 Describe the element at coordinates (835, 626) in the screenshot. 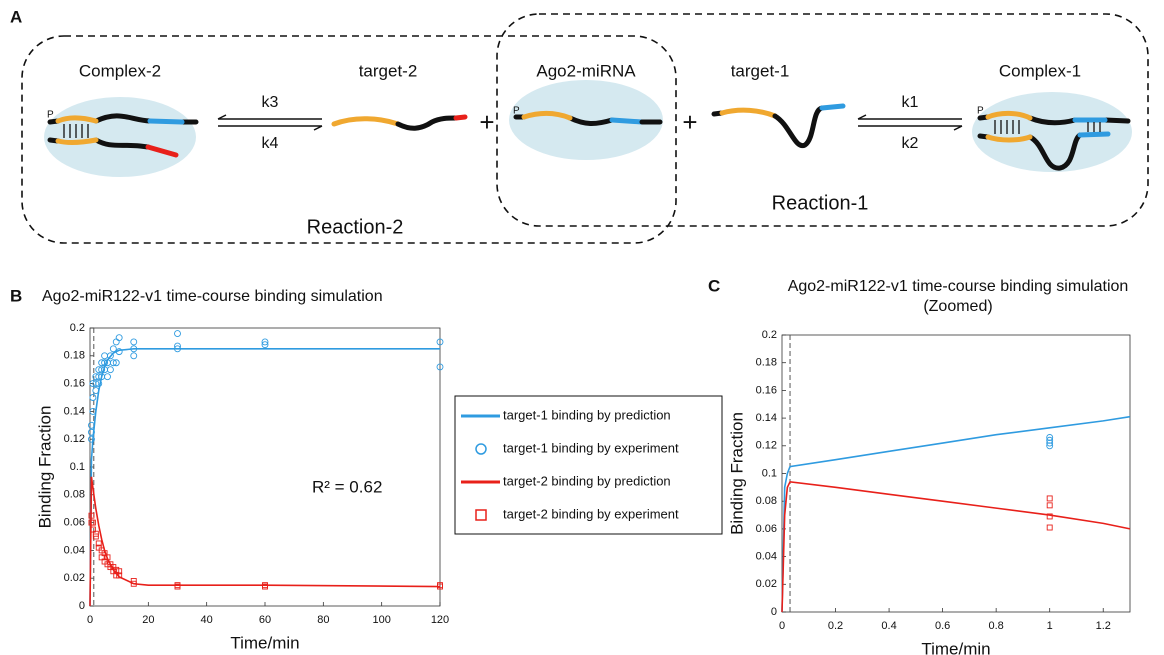

I see `x-tick-label: 0.2` at that location.